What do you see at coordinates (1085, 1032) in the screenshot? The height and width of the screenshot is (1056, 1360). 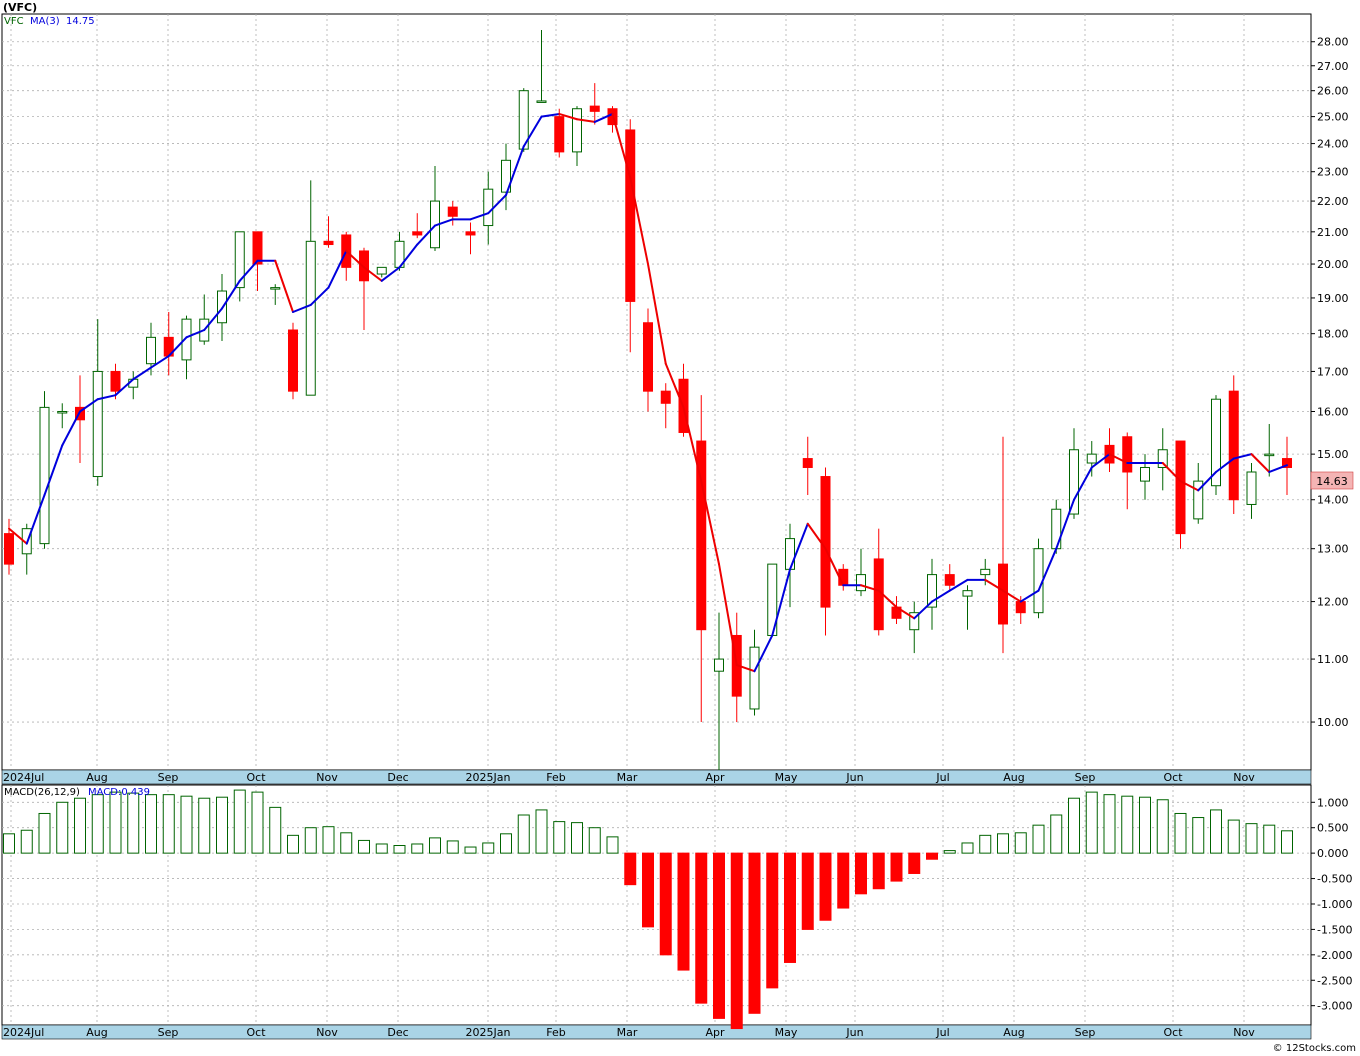 I see `macd-date-label: Sep` at bounding box center [1085, 1032].